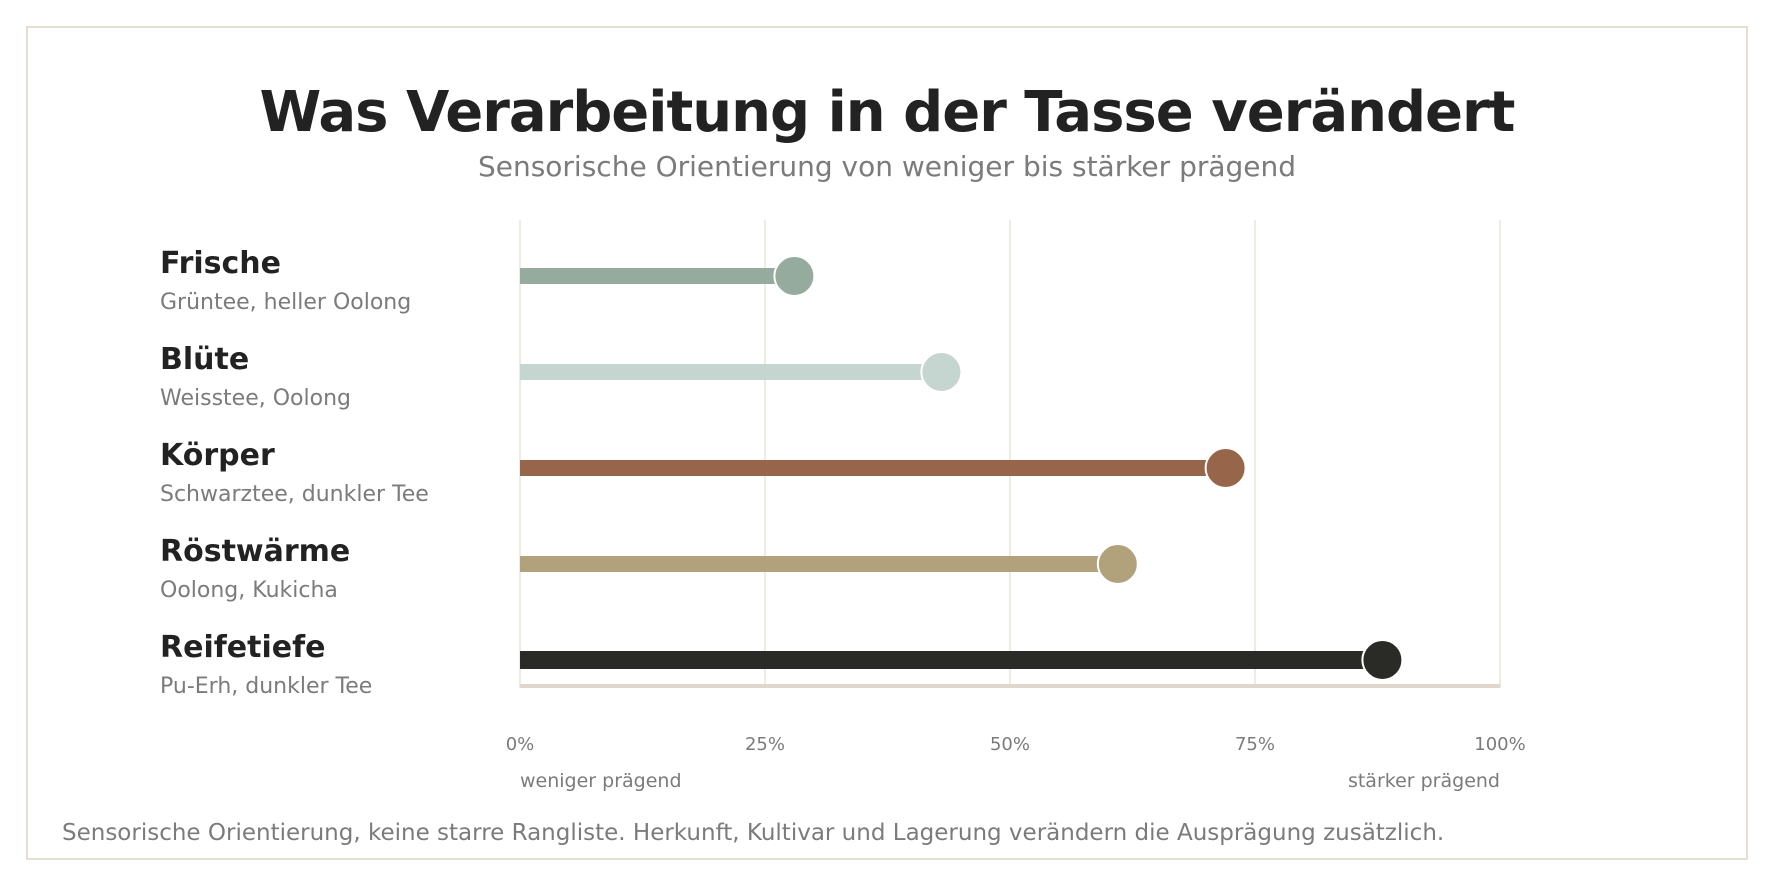  Describe the element at coordinates (217, 455) in the screenshot. I see `category-label: Körper` at that location.